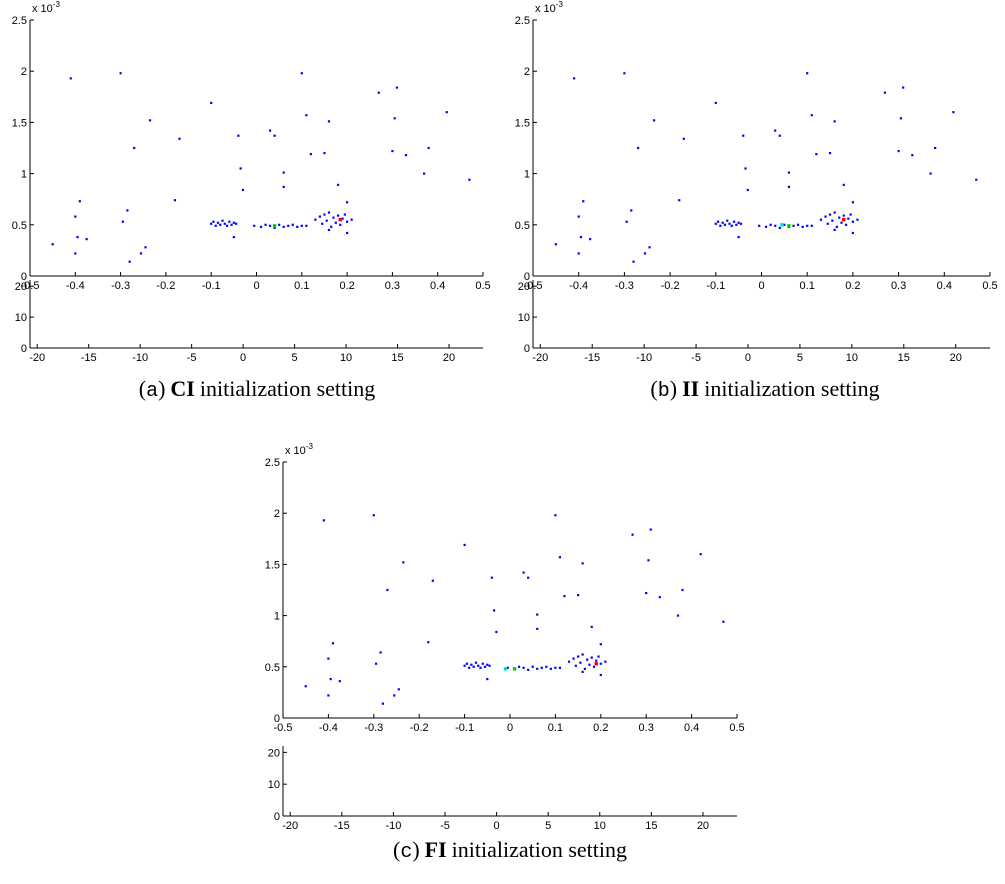 The image size is (1005, 884). Describe the element at coordinates (272, 463) in the screenshot. I see `y-tick-label: 2.5` at that location.